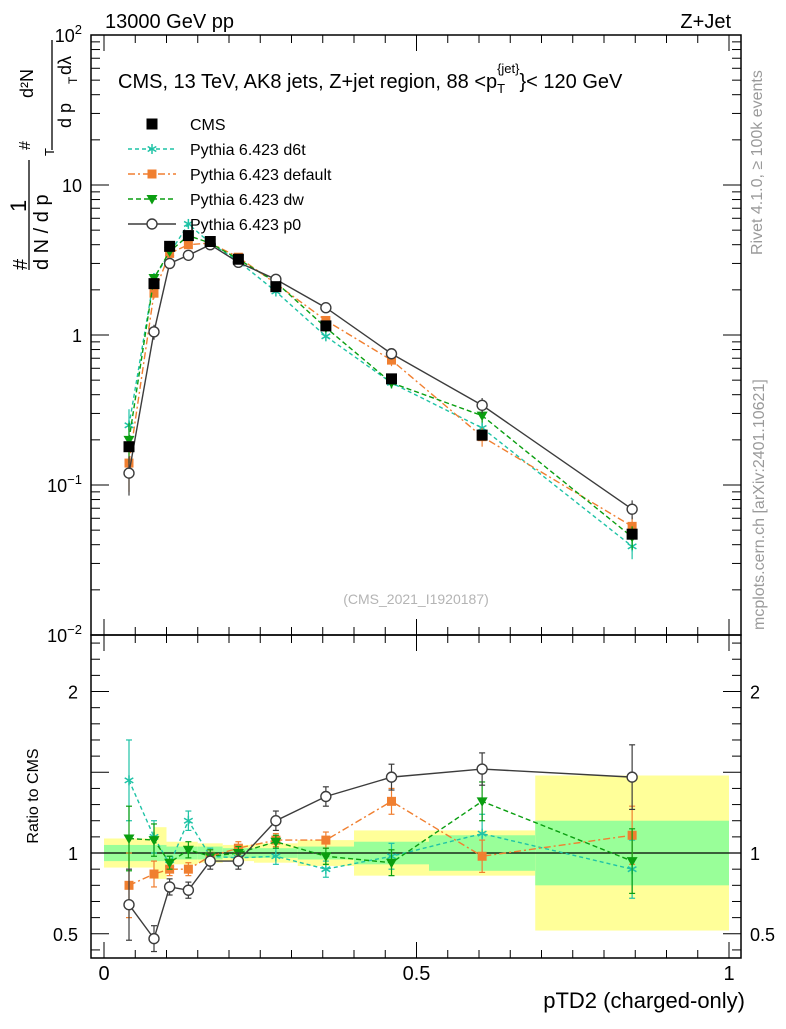 This screenshot has width=786, height=1029. I want to click on legend-label-default: Pythia 6.423 default, so click(261, 175).